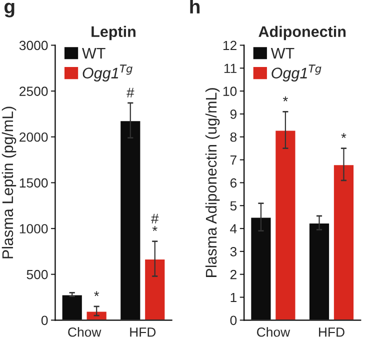 Image resolution: width=368 pixels, height=348 pixels. What do you see at coordinates (233, 229) in the screenshot?
I see `y-tick-label: 4` at bounding box center [233, 229].